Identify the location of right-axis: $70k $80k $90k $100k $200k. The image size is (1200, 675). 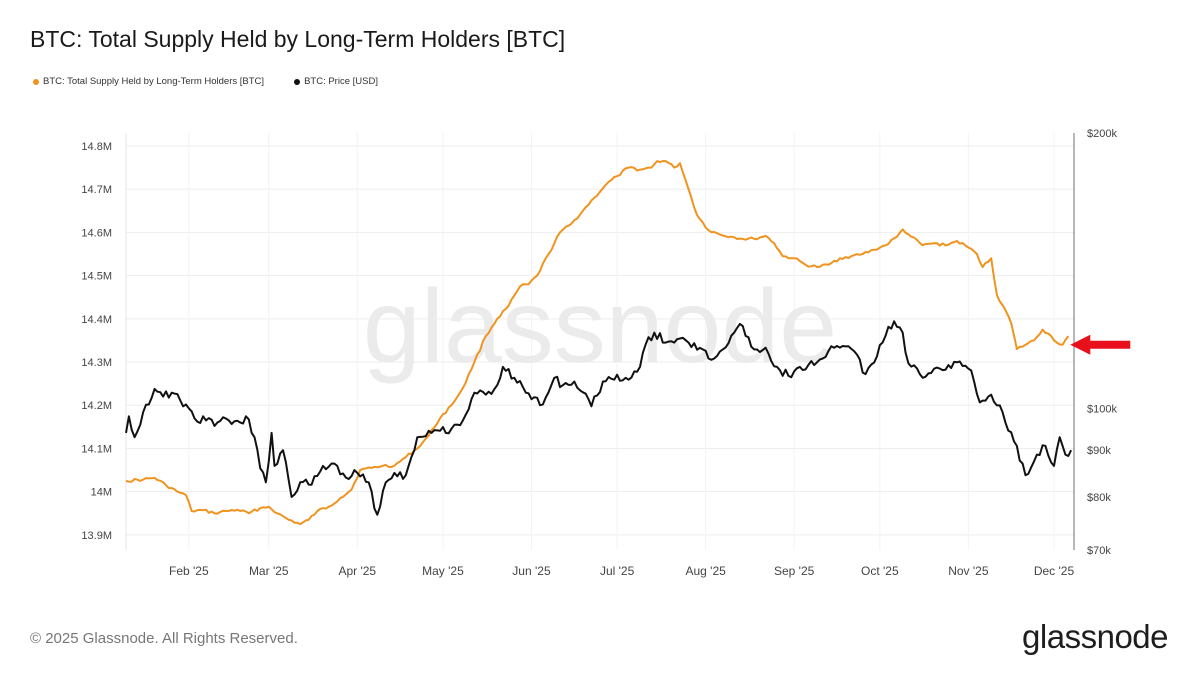
(1095, 342).